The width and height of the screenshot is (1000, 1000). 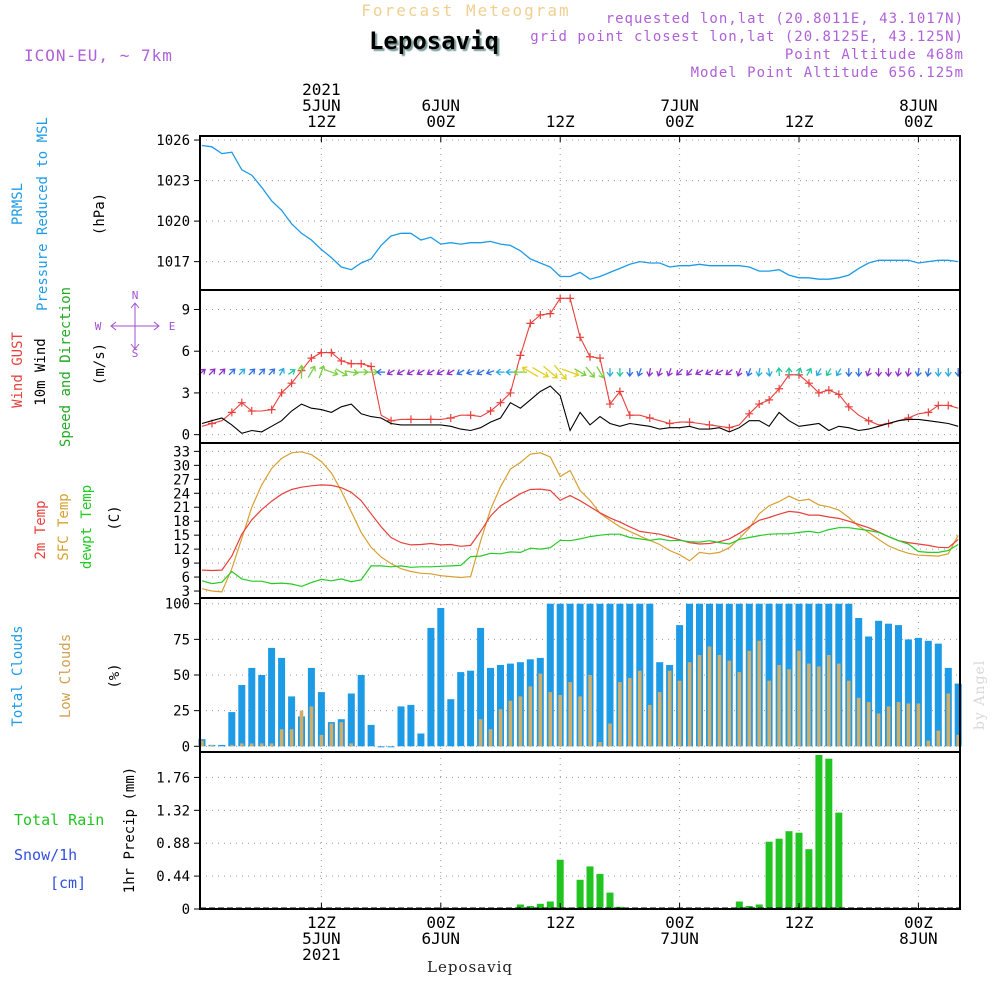 I want to click on temp-unit-label: (C), so click(x=115, y=517).